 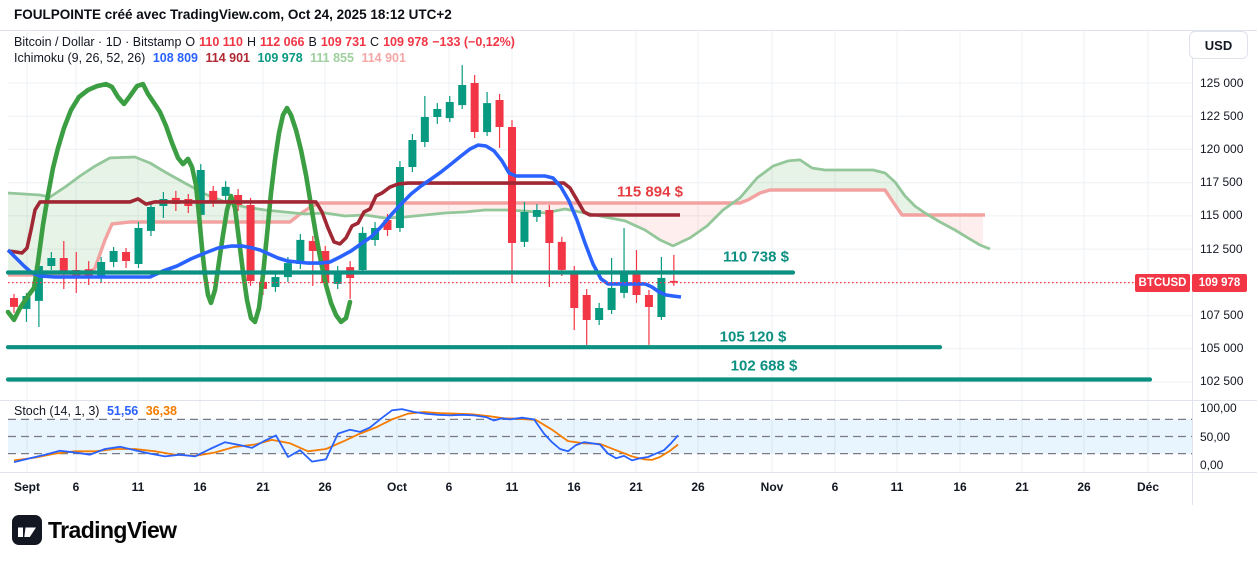 What do you see at coordinates (753, 337) in the screenshot?
I see `level-label-105120: 105 120 $` at bounding box center [753, 337].